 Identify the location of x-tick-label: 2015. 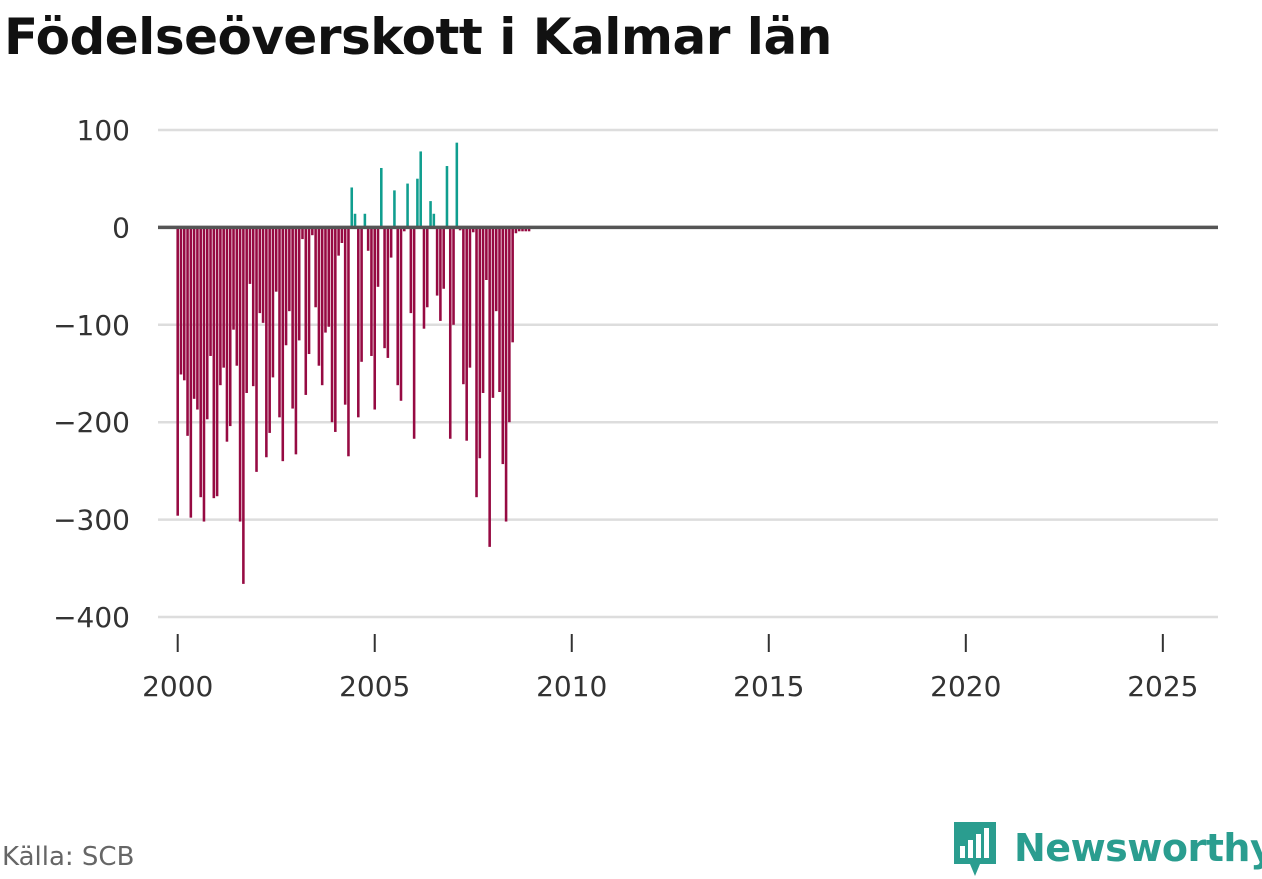
(768, 686).